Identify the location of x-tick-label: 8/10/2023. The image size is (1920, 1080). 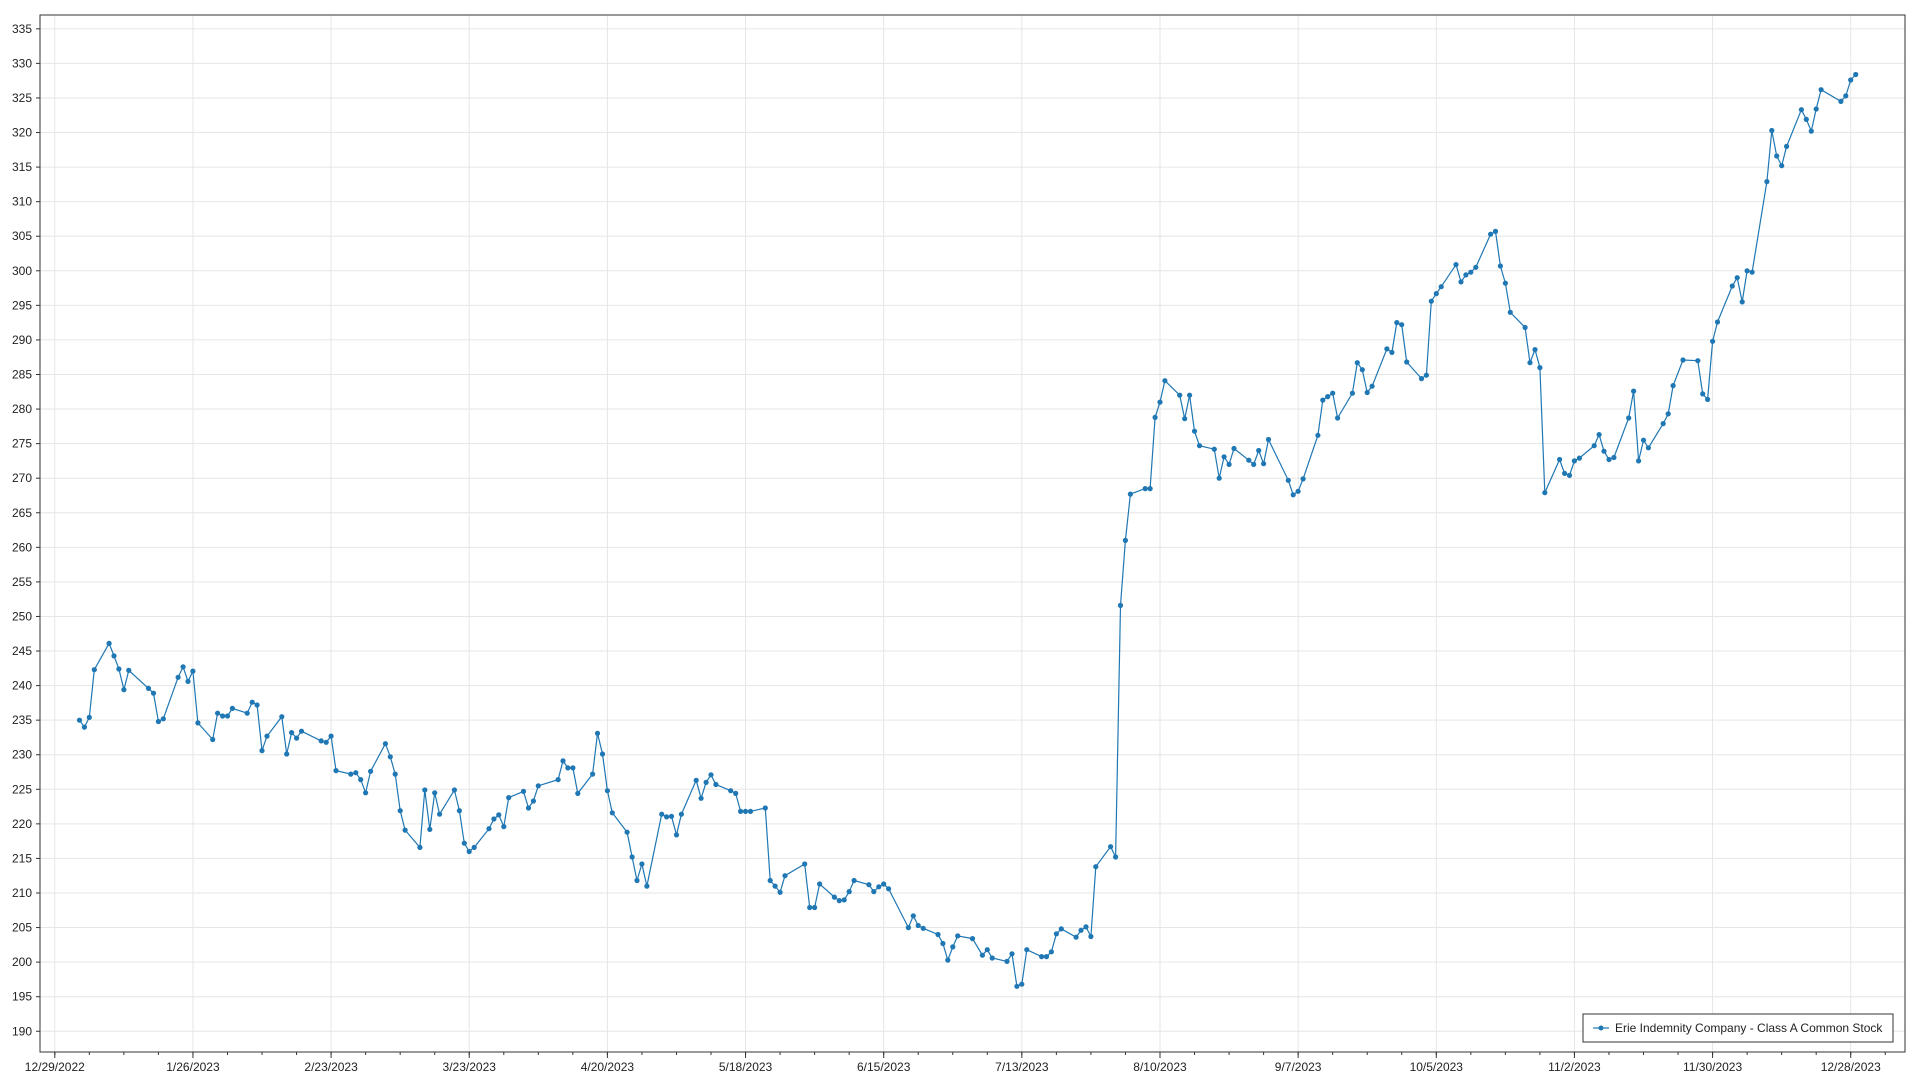
(1160, 1067).